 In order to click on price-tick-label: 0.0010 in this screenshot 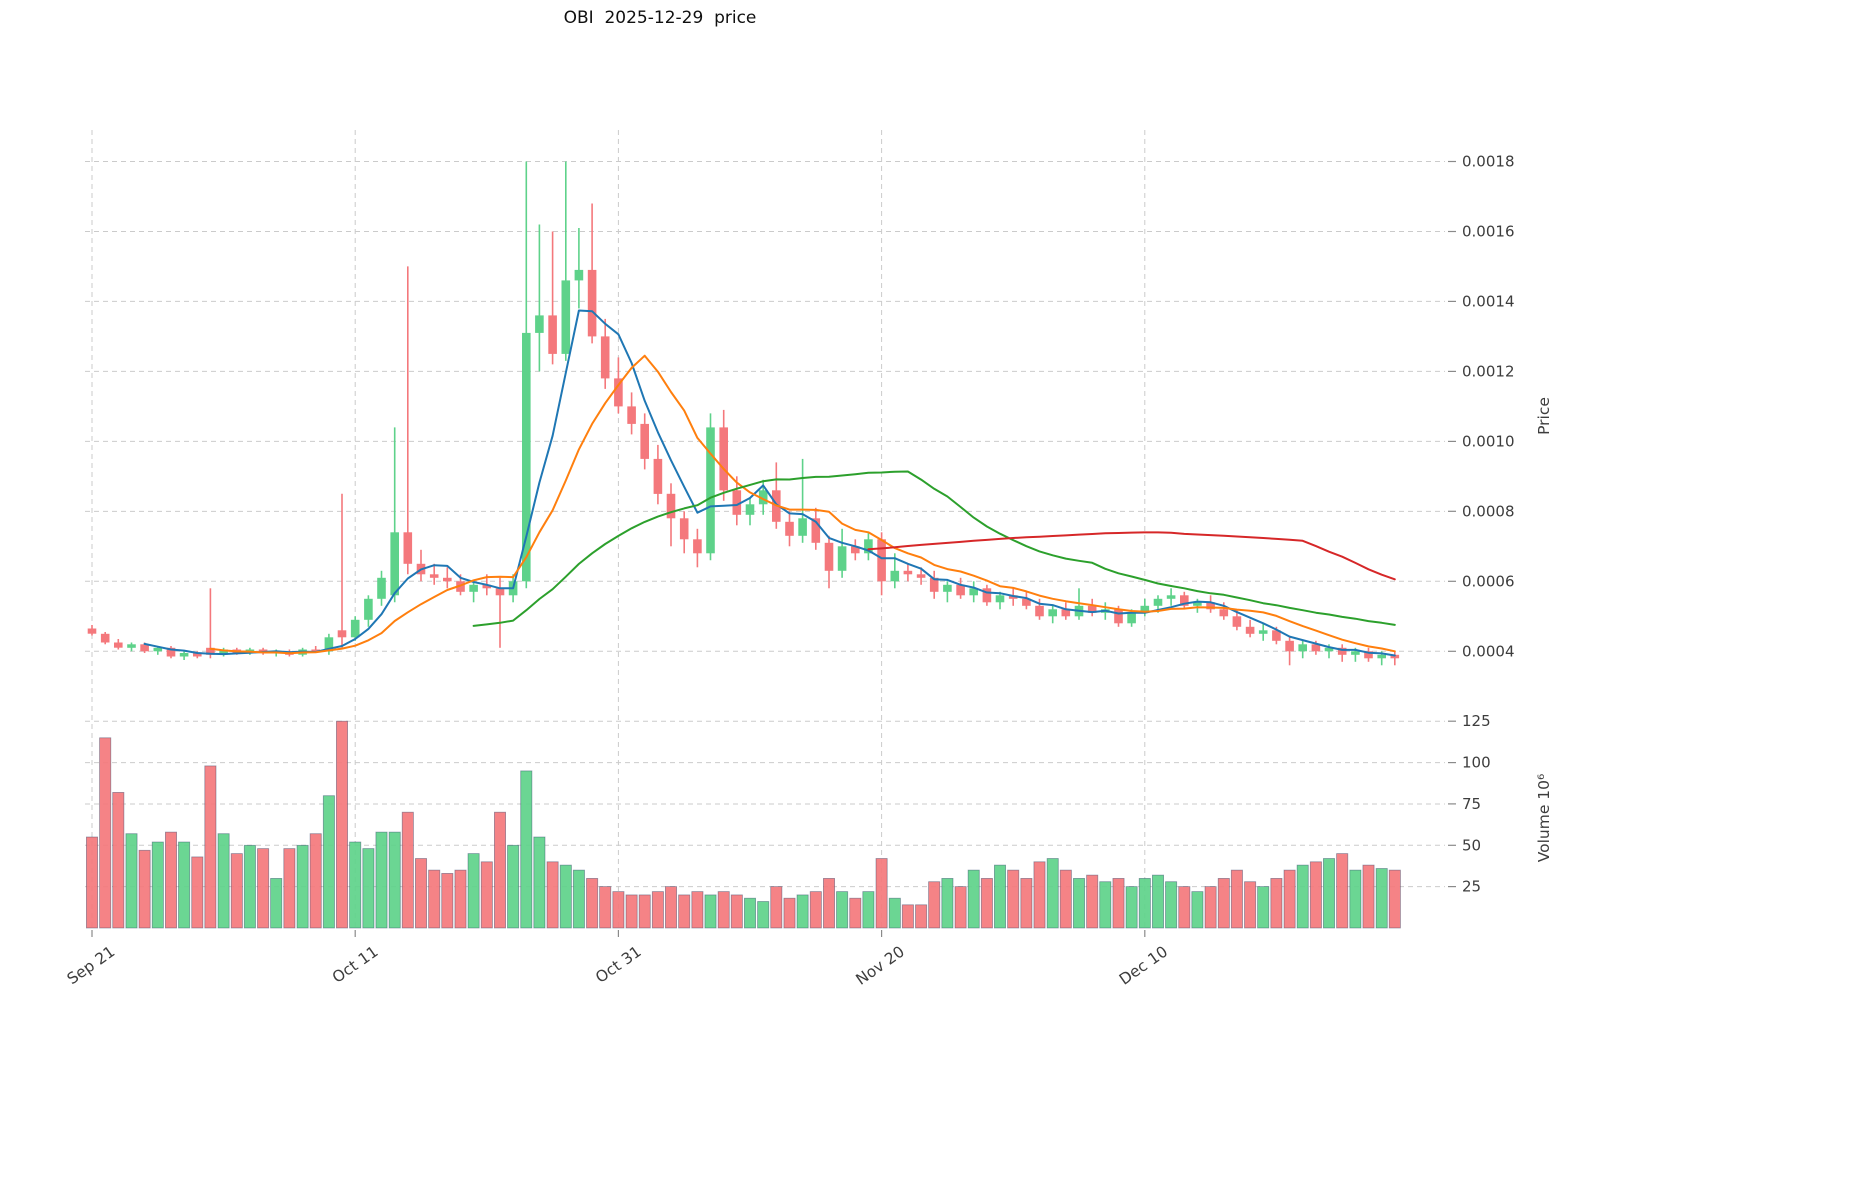, I will do `click(1488, 441)`.